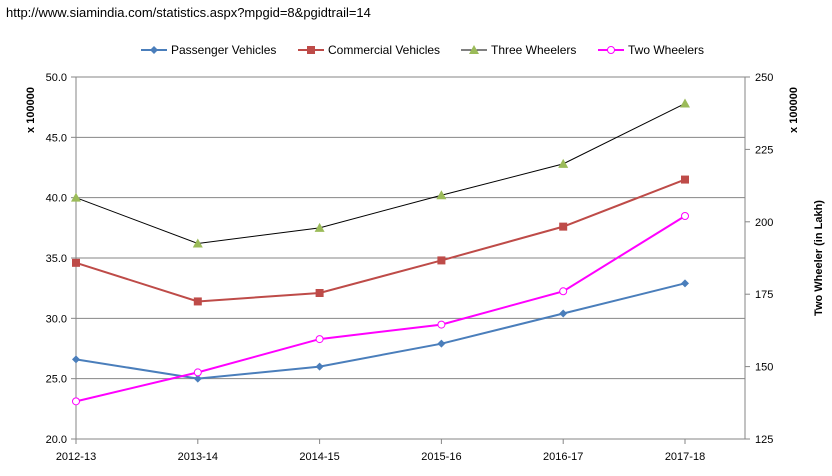 This screenshot has height=476, width=832. What do you see at coordinates (311, 50) in the screenshot?
I see `legend-marker-commercial-vehicles` at bounding box center [311, 50].